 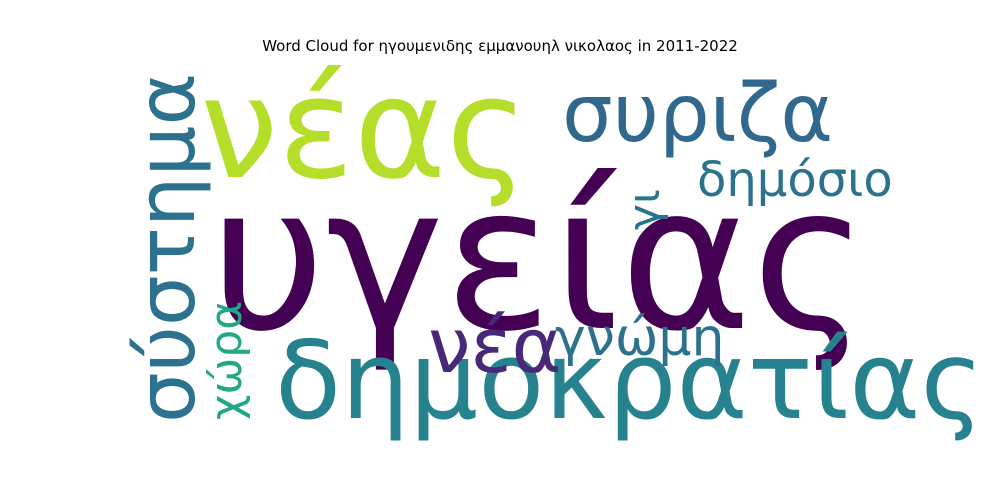 What do you see at coordinates (364, 129) in the screenshot?
I see `word-neas: νέας` at bounding box center [364, 129].